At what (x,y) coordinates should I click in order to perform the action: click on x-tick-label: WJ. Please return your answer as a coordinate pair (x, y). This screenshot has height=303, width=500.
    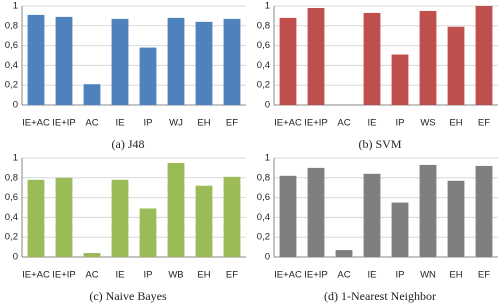
    Looking at the image, I should click on (176, 123).